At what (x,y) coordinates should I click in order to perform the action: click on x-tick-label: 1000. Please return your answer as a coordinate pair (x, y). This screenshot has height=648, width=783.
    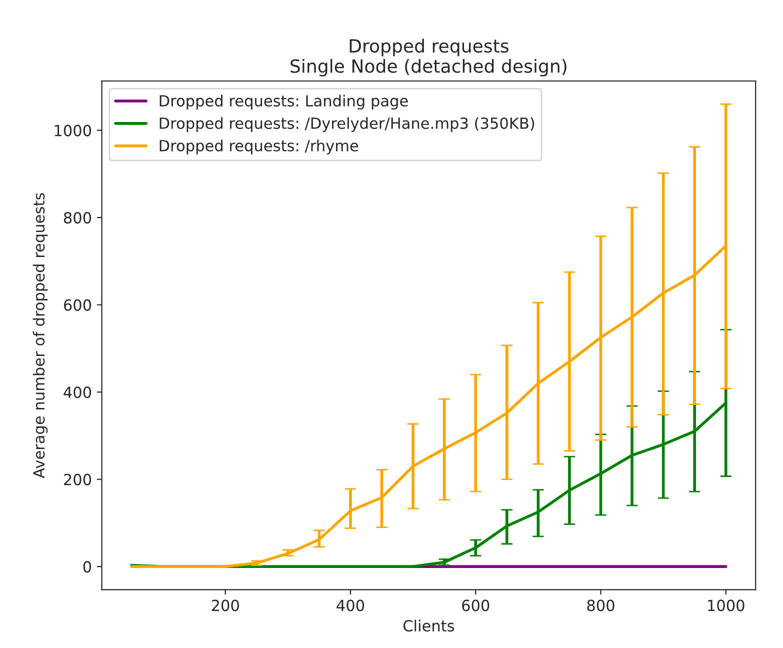
    Looking at the image, I should click on (726, 606).